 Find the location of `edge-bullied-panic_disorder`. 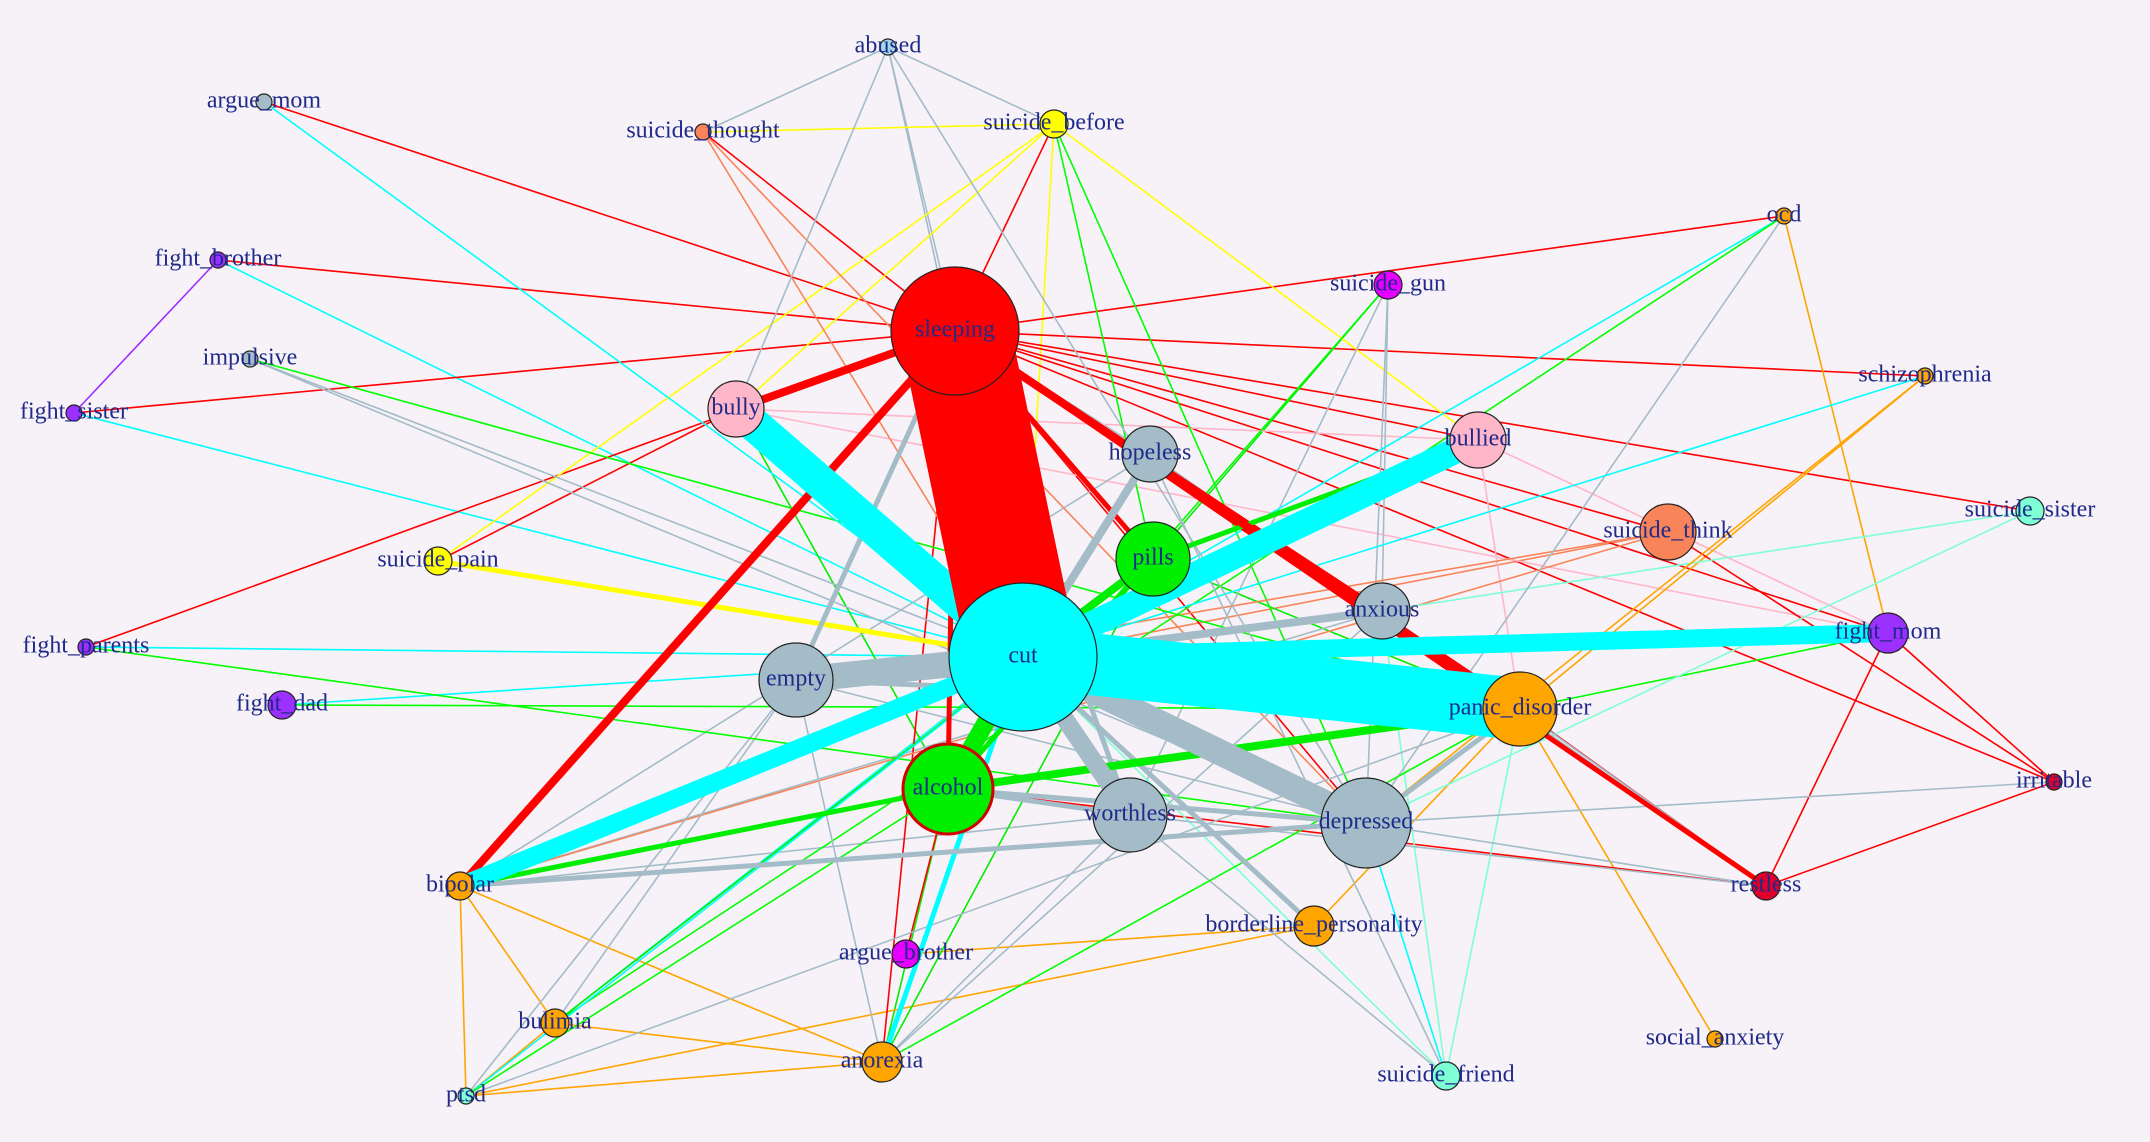

edge-bullied-panic_disorder is located at coordinates (1499, 574).